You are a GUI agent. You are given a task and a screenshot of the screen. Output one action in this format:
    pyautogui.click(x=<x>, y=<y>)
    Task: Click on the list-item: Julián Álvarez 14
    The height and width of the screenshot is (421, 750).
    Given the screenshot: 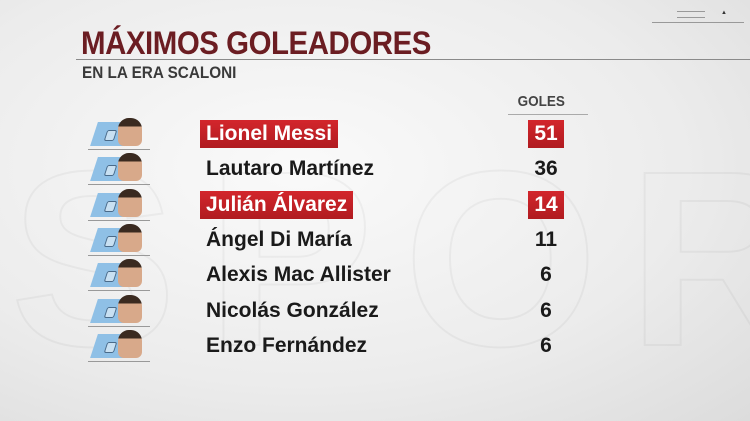 What is the action you would take?
    pyautogui.click(x=375, y=204)
    